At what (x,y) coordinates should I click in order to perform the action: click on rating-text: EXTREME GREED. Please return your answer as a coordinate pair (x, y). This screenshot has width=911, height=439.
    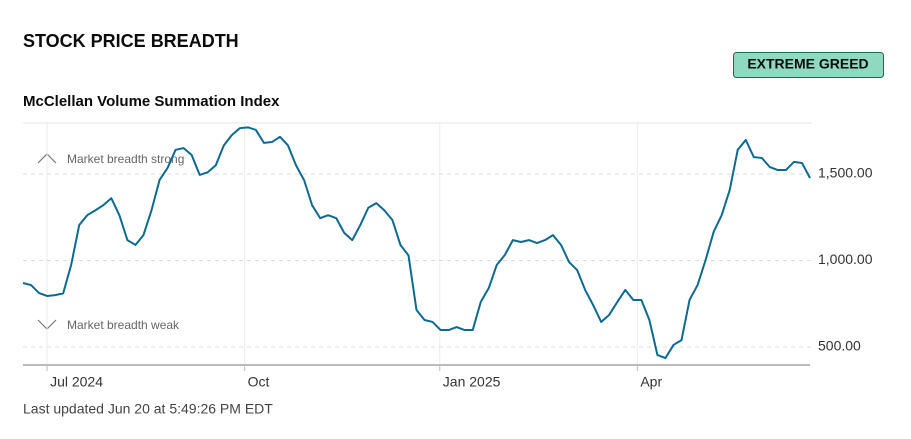
    Looking at the image, I should click on (807, 64).